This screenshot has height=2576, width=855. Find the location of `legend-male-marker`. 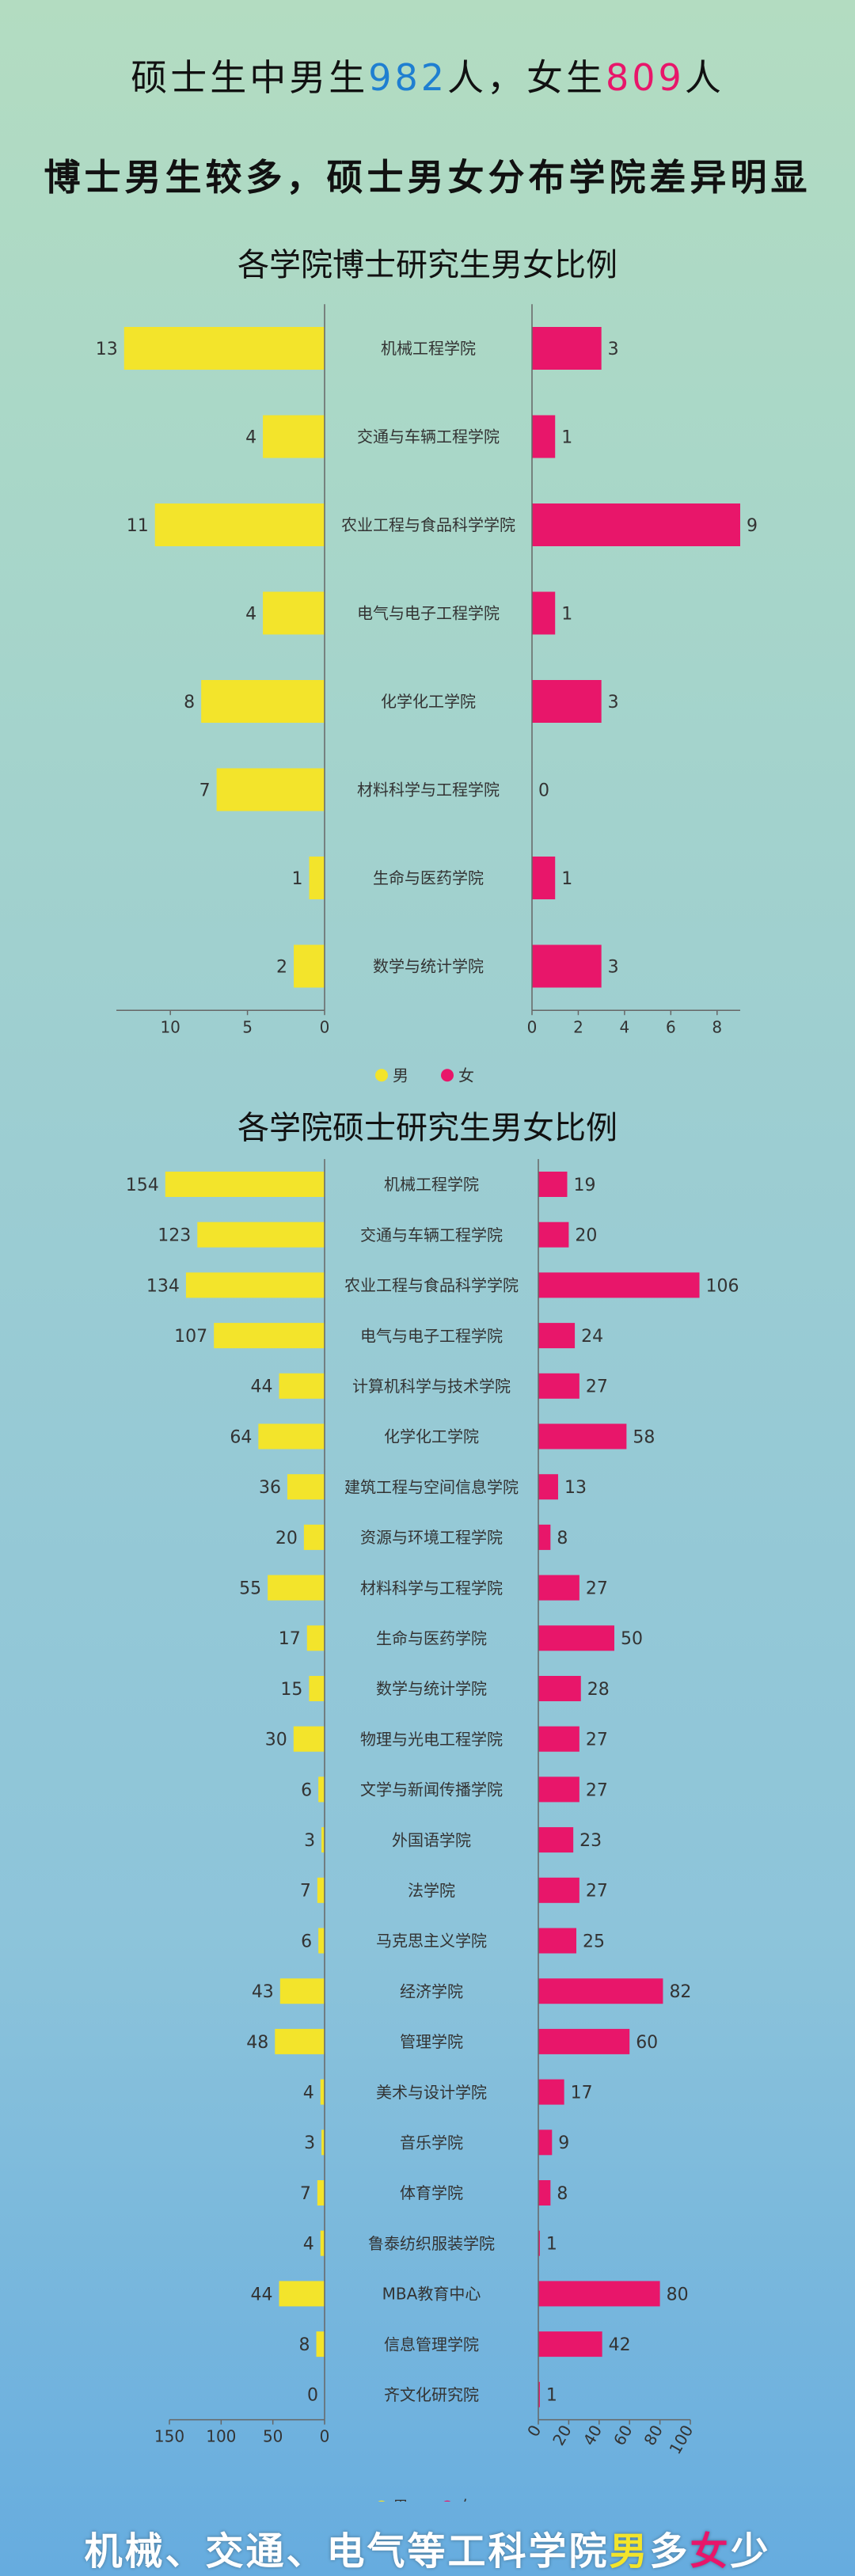

legend-male-marker is located at coordinates (382, 2501).